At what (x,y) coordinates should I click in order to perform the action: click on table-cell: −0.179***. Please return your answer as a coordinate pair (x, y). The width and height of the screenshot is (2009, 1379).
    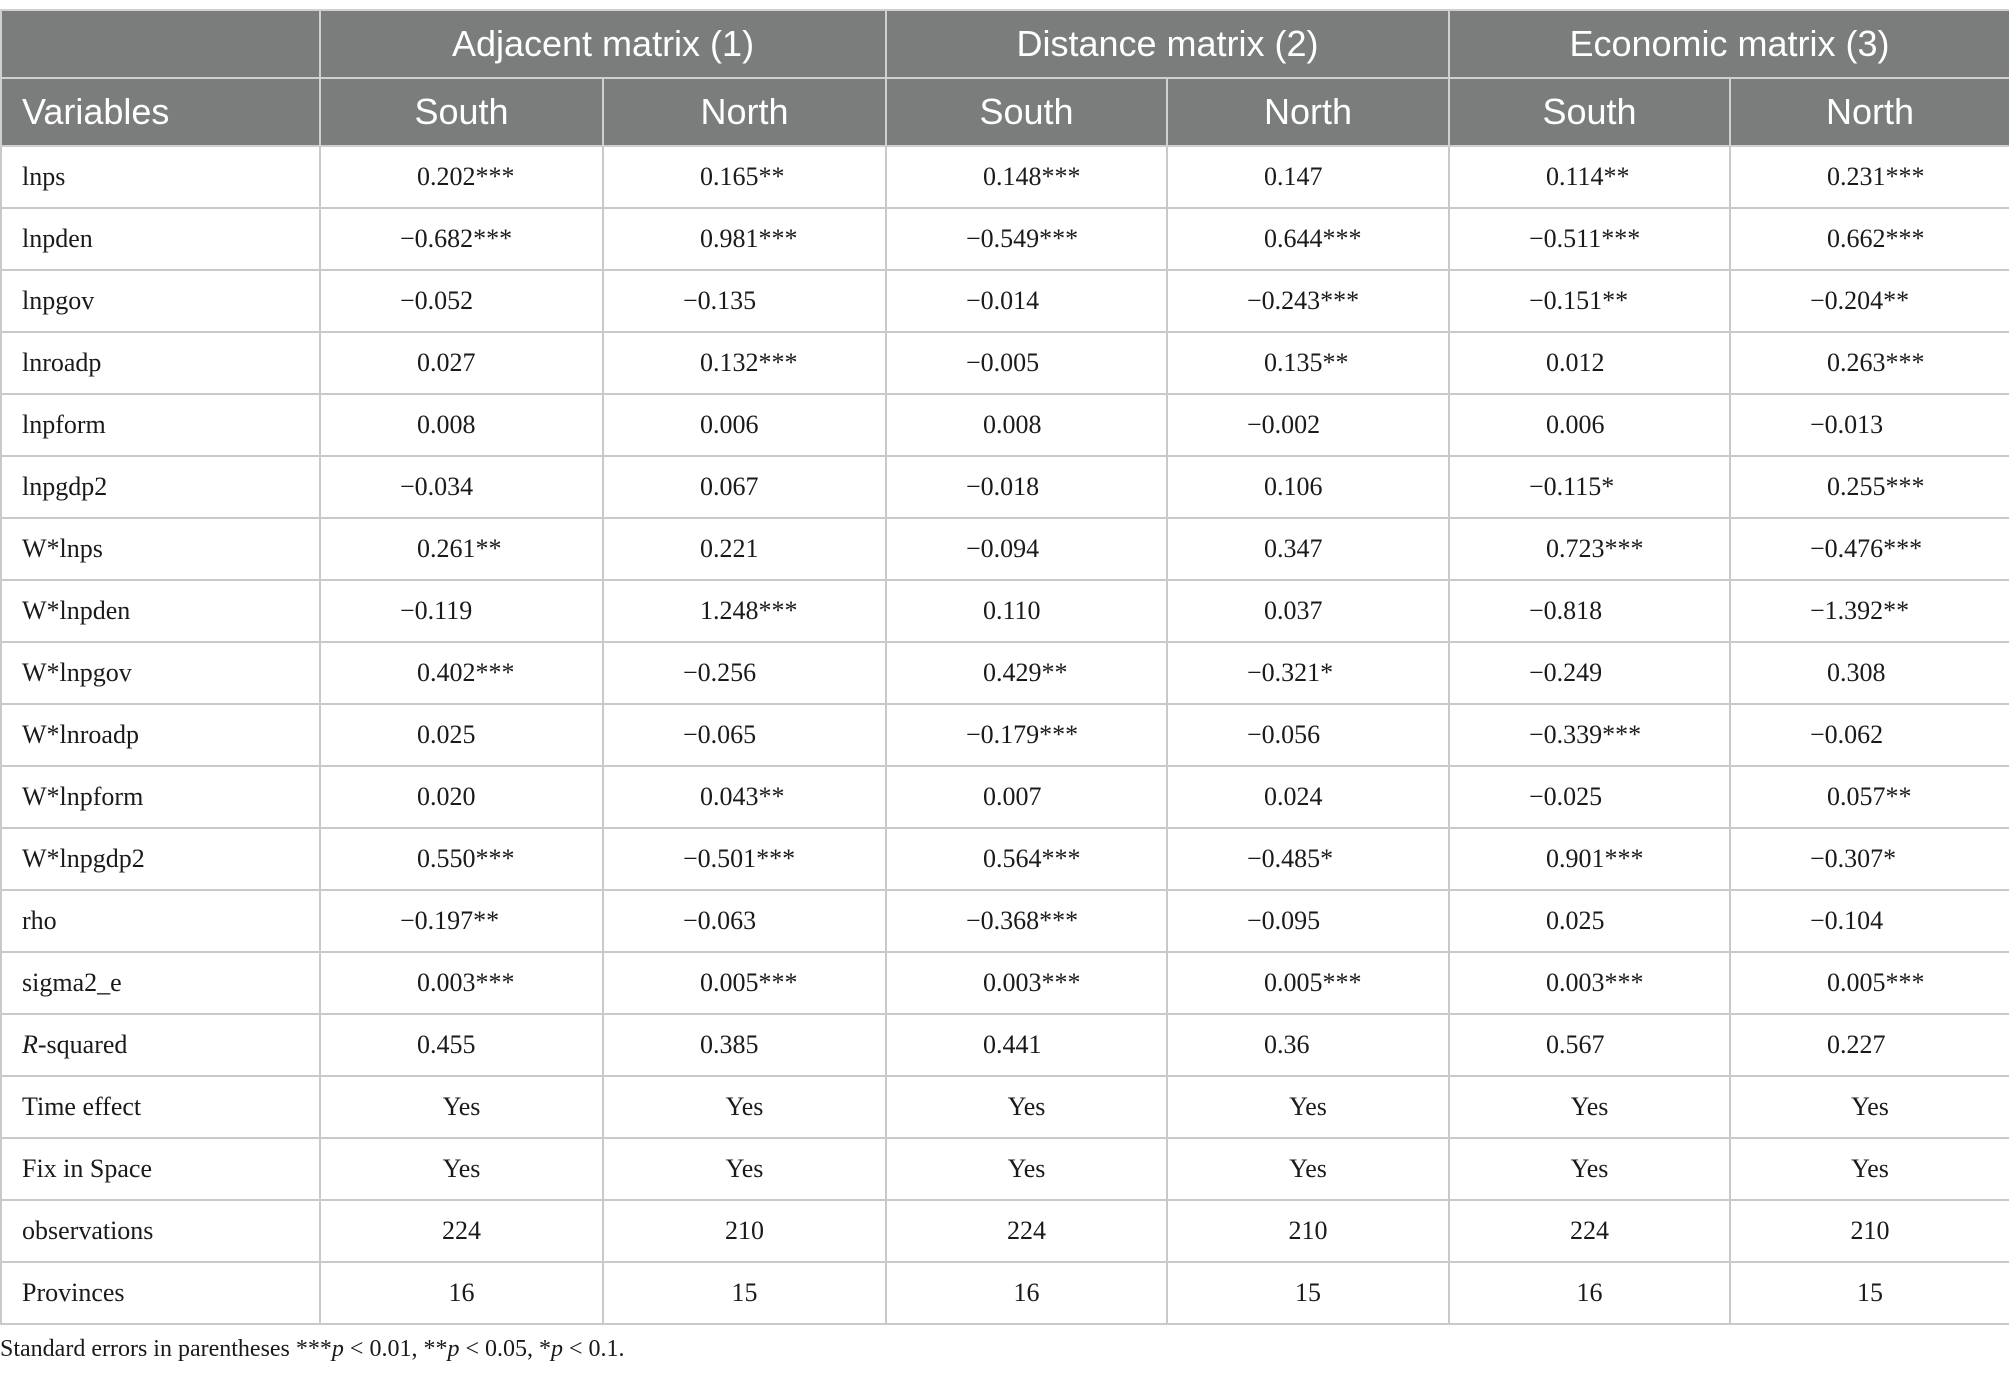
    Looking at the image, I should click on (1027, 735).